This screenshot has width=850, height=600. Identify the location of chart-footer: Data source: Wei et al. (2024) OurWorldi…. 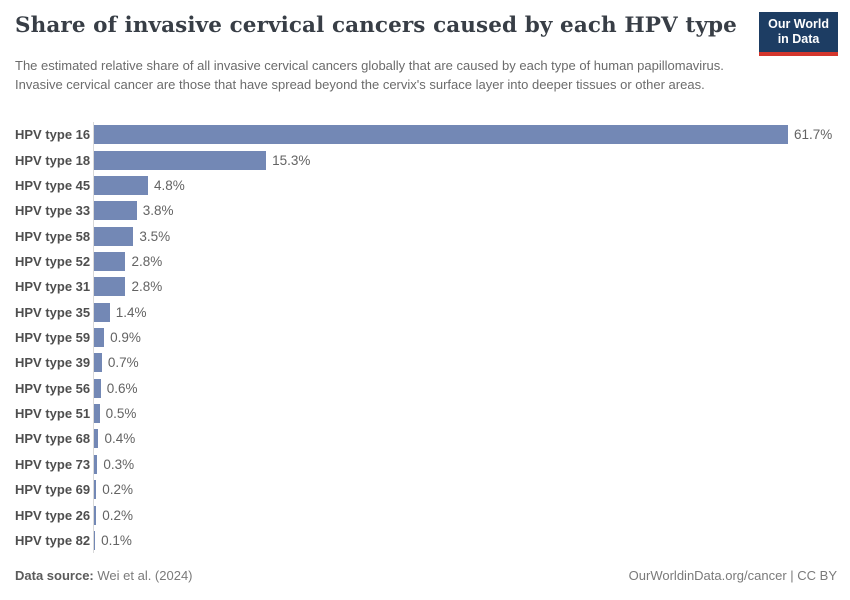
(426, 575).